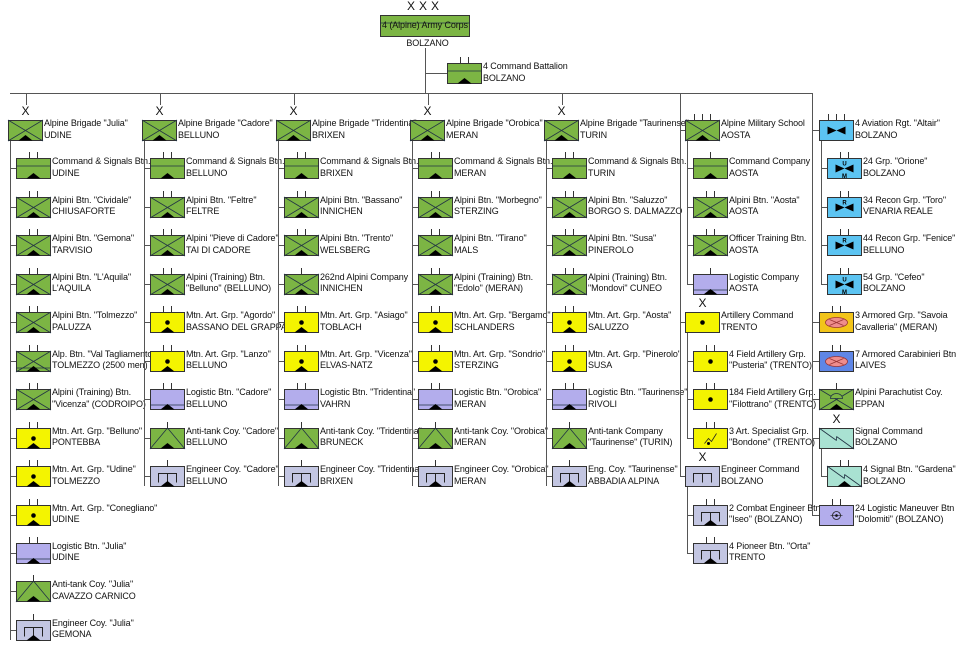  What do you see at coordinates (493, 283) in the screenshot?
I see `unit-label: Alpini (Training) Btn. "Edolo" (MERAN)` at bounding box center [493, 283].